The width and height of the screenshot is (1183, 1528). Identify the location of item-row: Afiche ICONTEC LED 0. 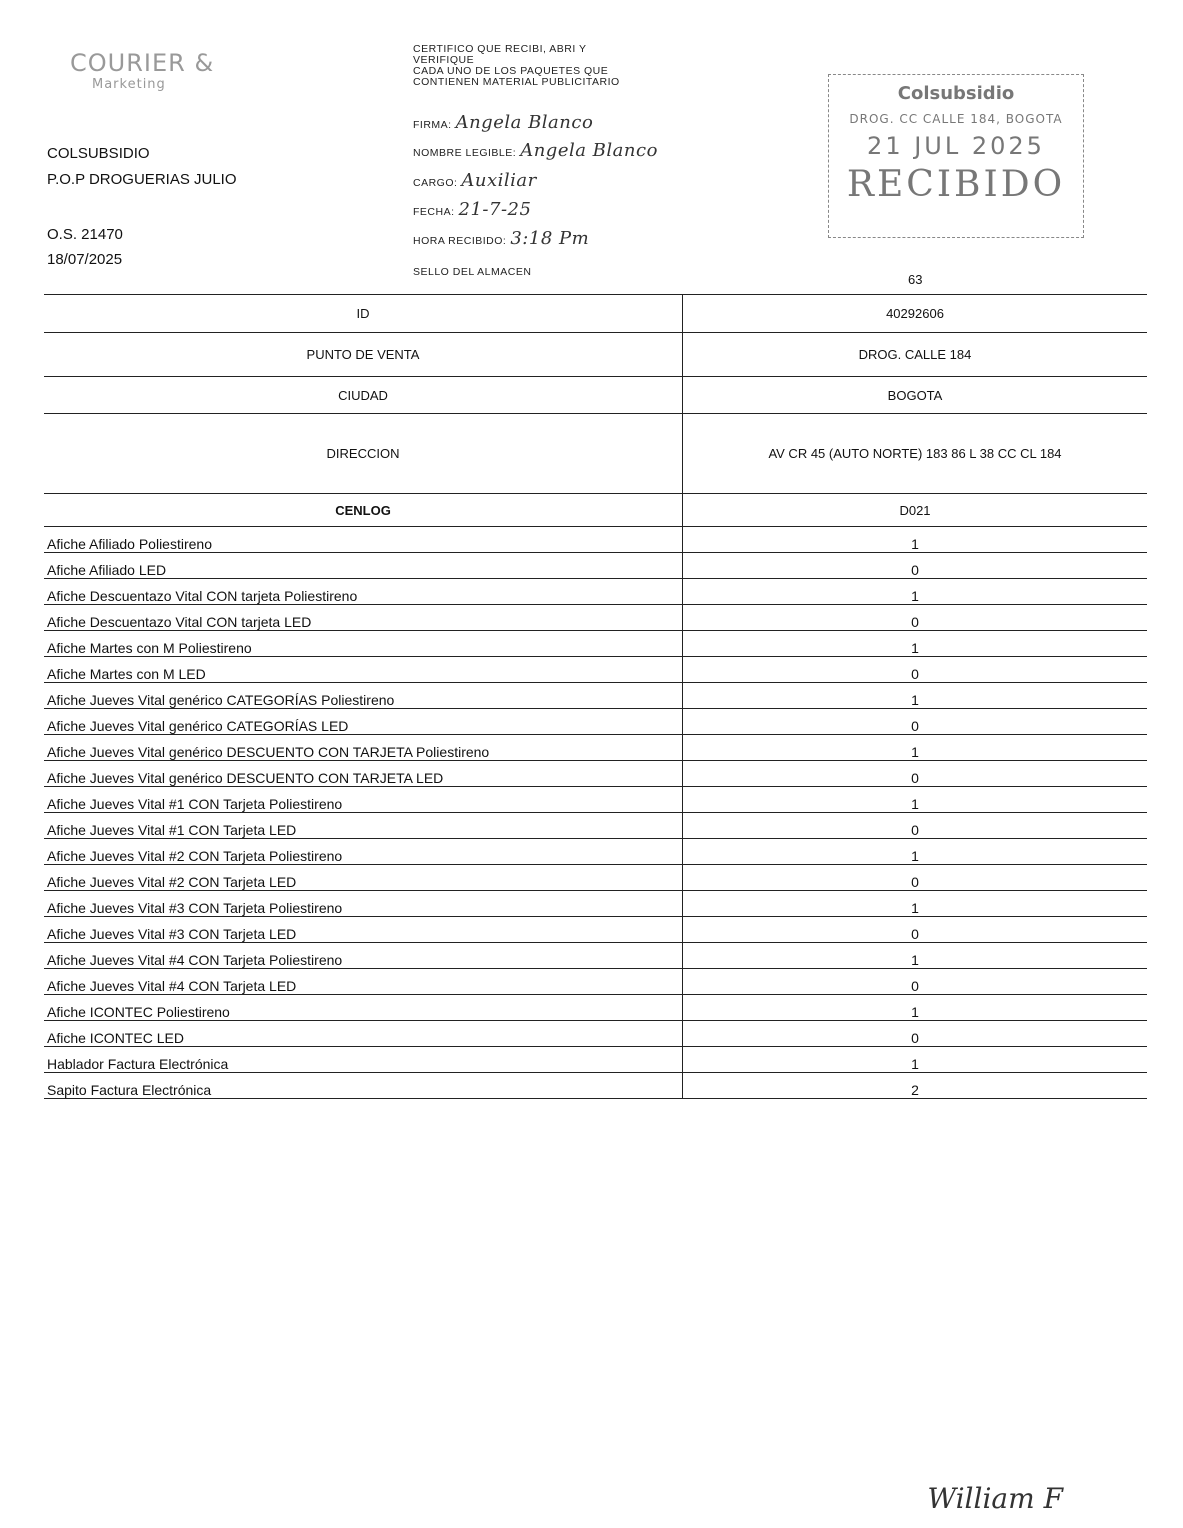
(595, 1033).